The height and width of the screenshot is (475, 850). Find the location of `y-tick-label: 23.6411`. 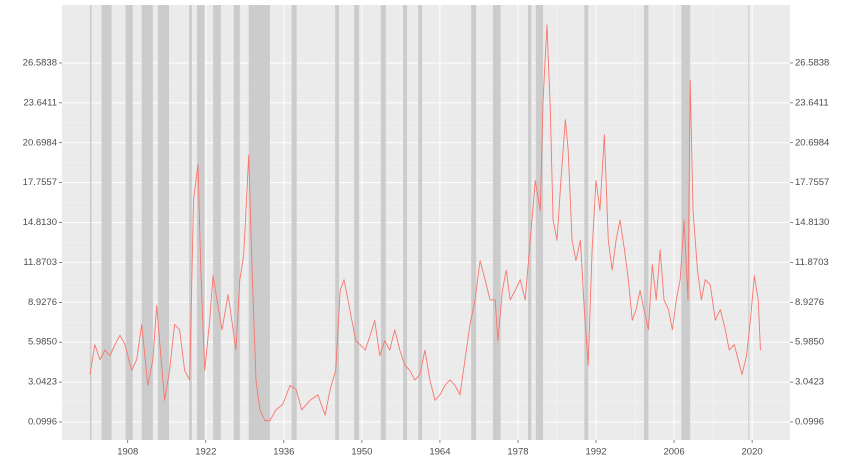

y-tick-label: 23.6411 is located at coordinates (40, 102).